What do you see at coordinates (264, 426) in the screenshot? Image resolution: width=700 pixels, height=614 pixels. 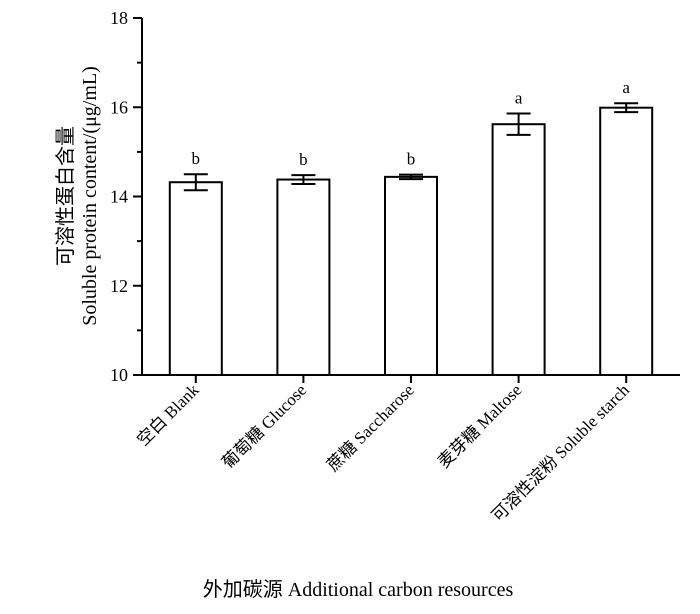 I see `x-category-label: 葡萄糖 Glucose` at bounding box center [264, 426].